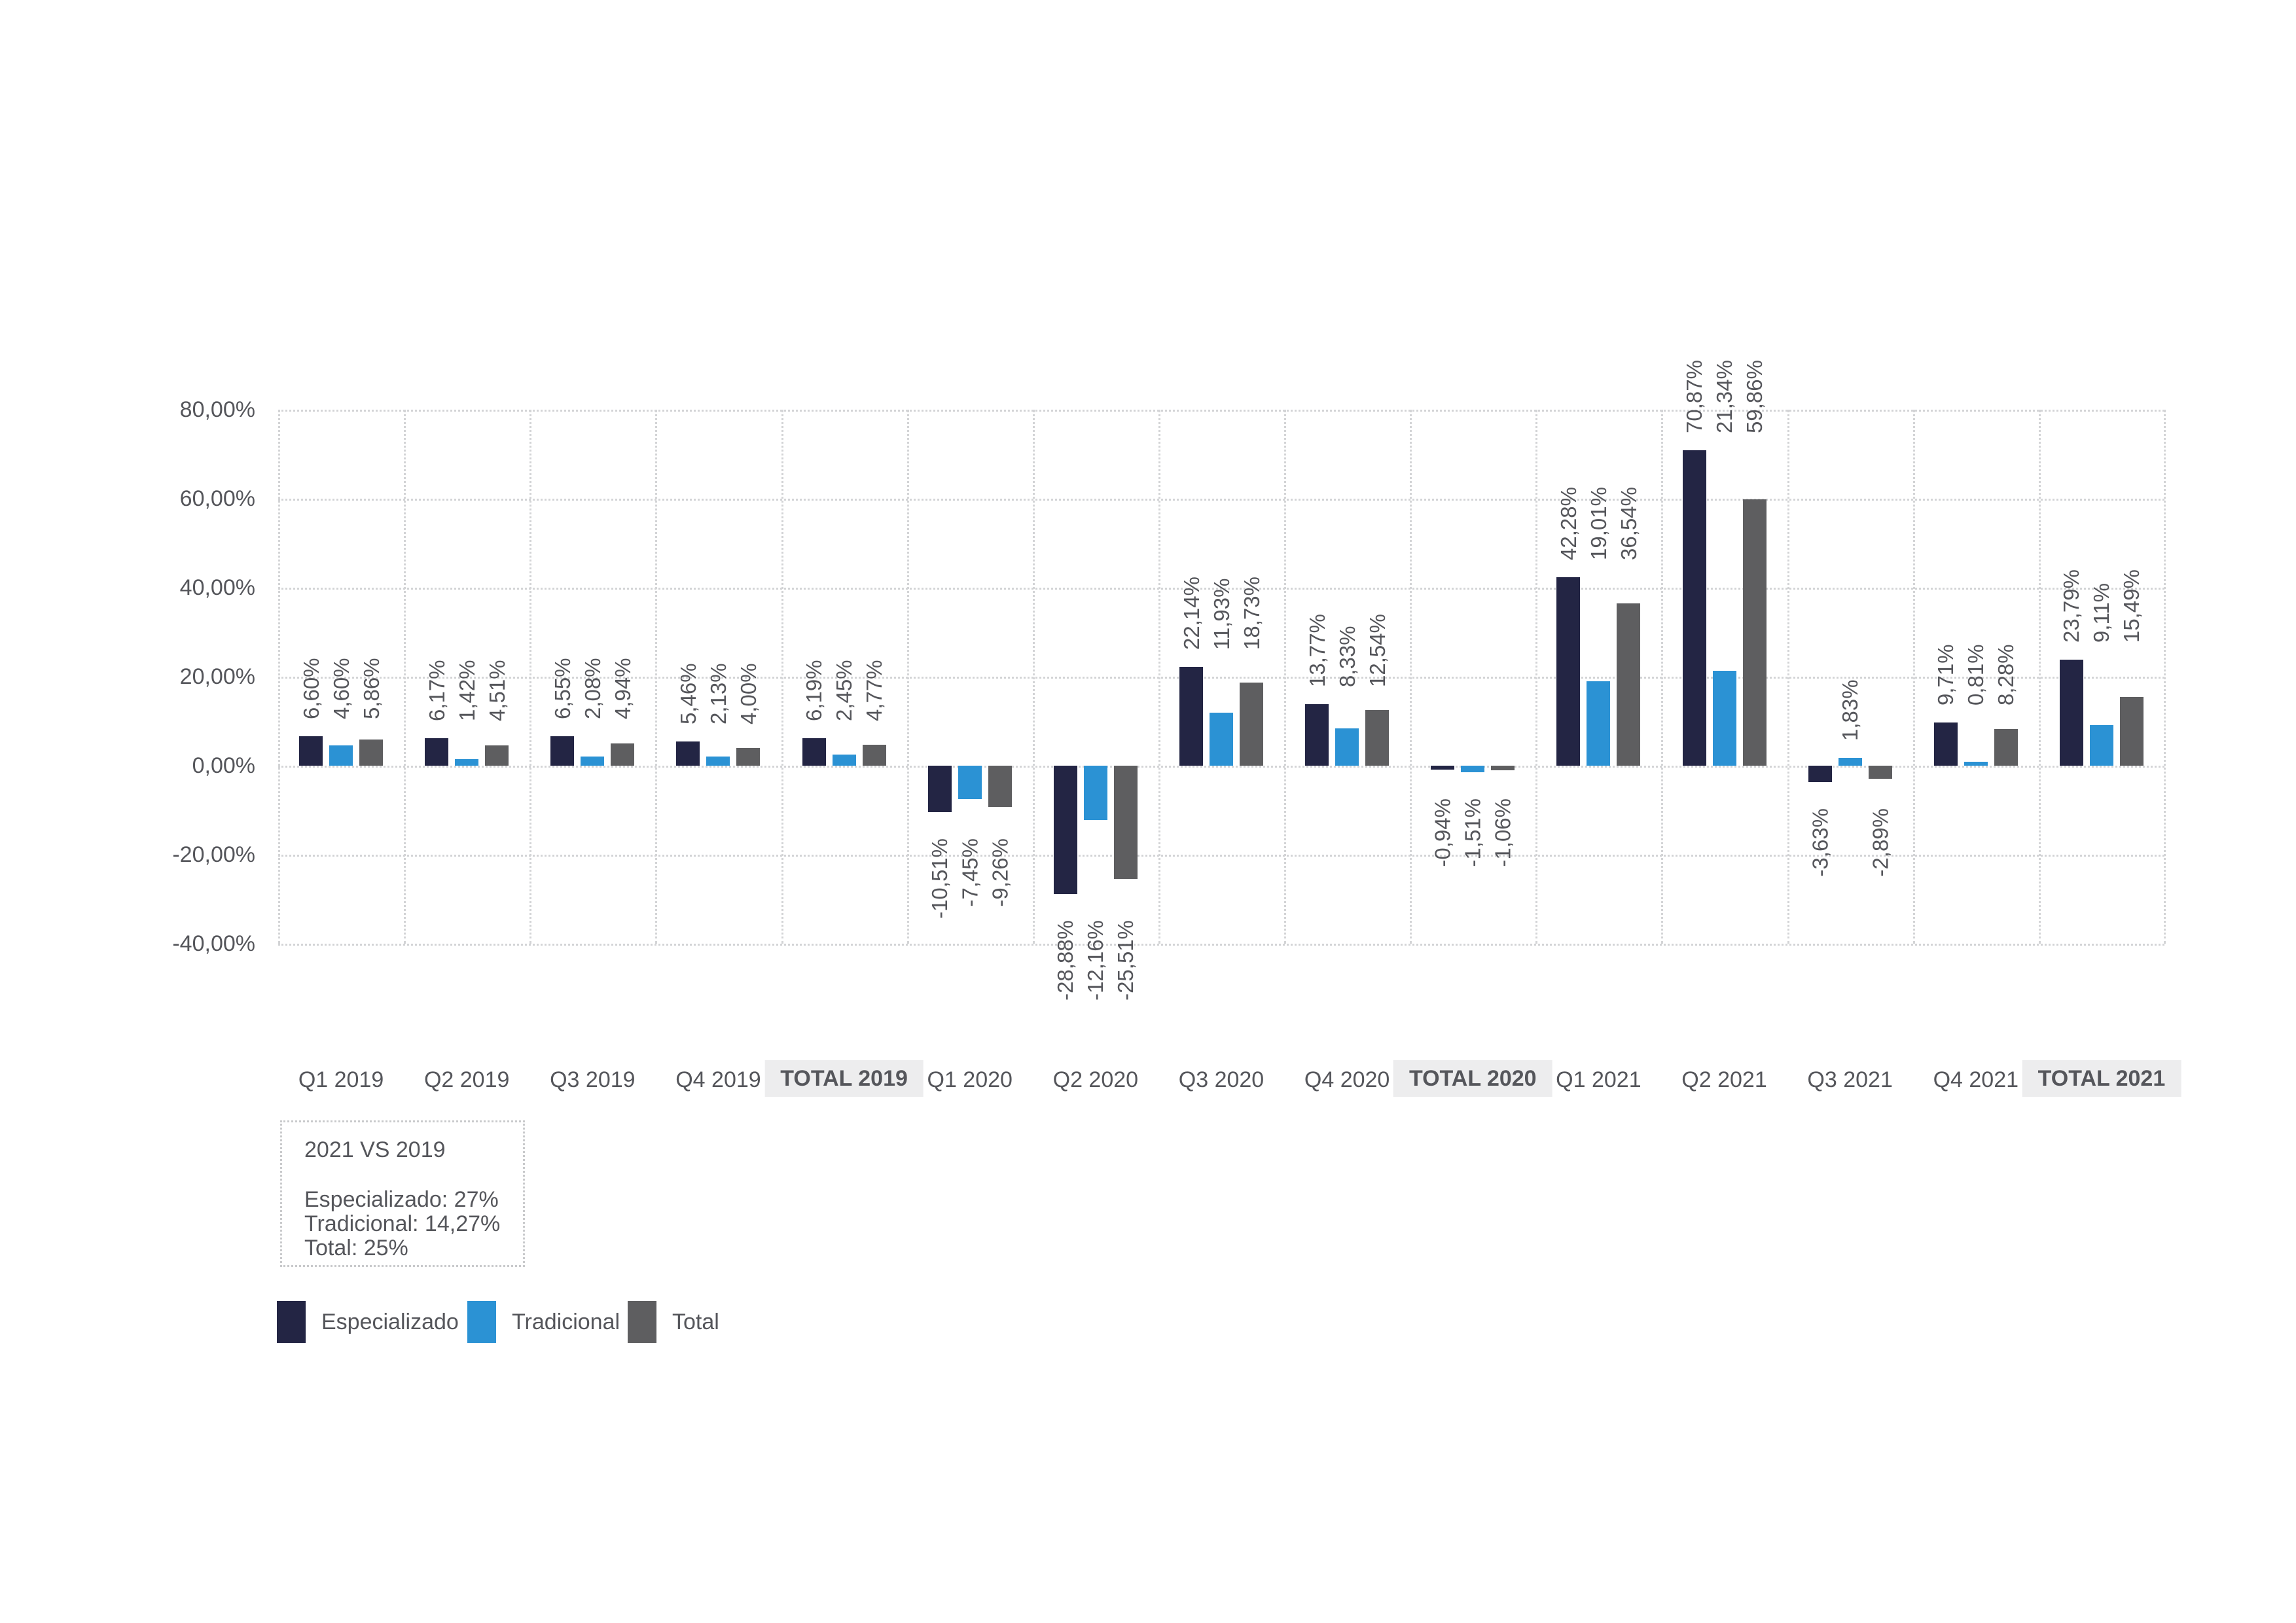 Image resolution: width=2296 pixels, height=1623 pixels. What do you see at coordinates (1191, 716) in the screenshot?
I see `bar-especializado-q3-2020` at bounding box center [1191, 716].